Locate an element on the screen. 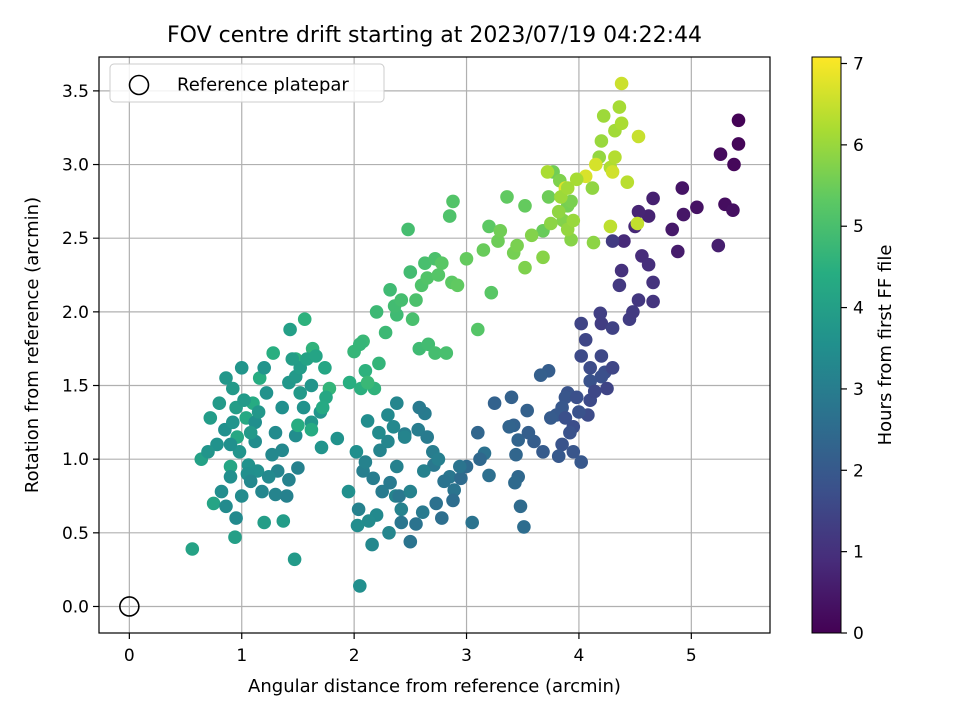 This screenshot has width=960, height=720. legend-box is located at coordinates (247, 83).